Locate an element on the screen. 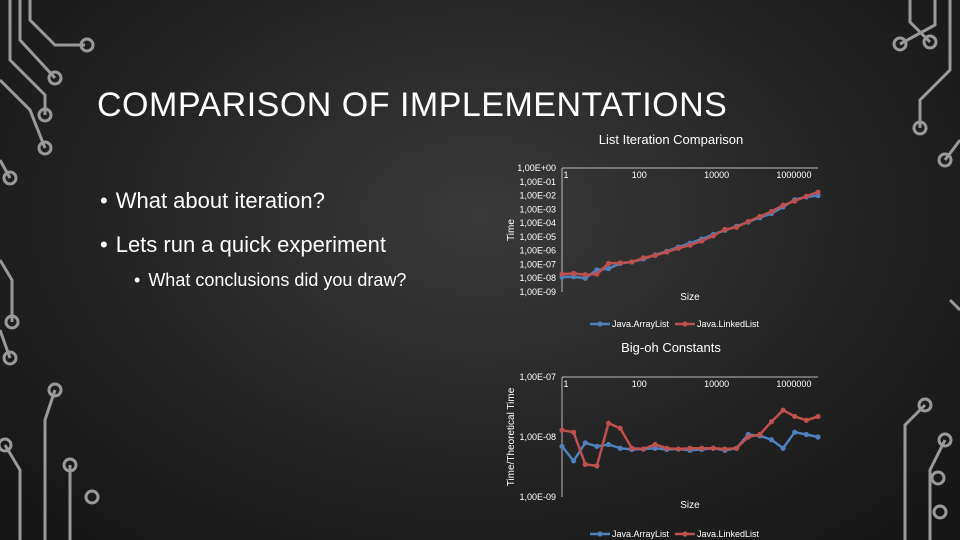 This screenshot has height=540, width=960. series-line-linkedlist is located at coordinates (690, 438).